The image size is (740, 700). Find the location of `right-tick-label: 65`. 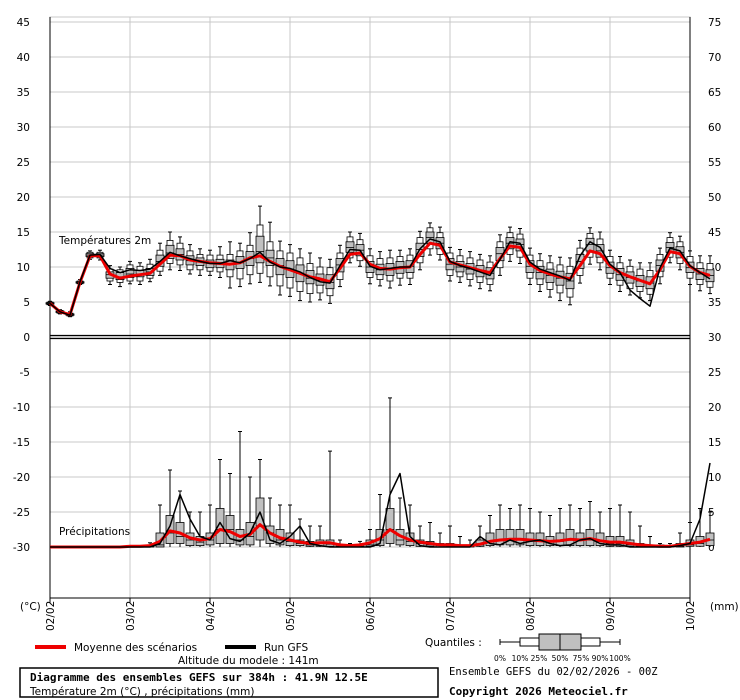

right-tick-label: 65 is located at coordinates (714, 93).